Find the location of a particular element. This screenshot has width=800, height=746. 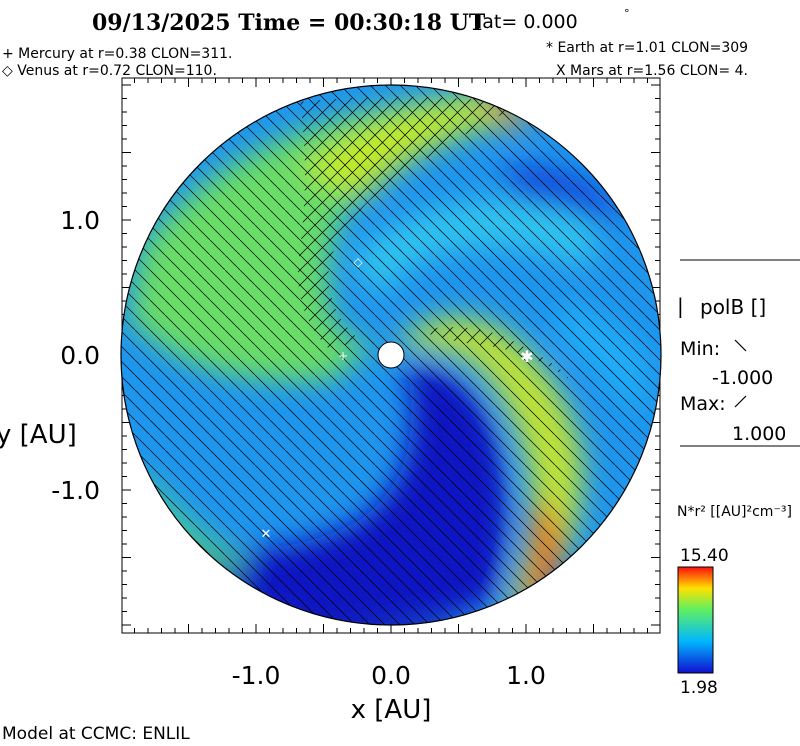

x-axis-title: x [AU] is located at coordinates (391, 710).